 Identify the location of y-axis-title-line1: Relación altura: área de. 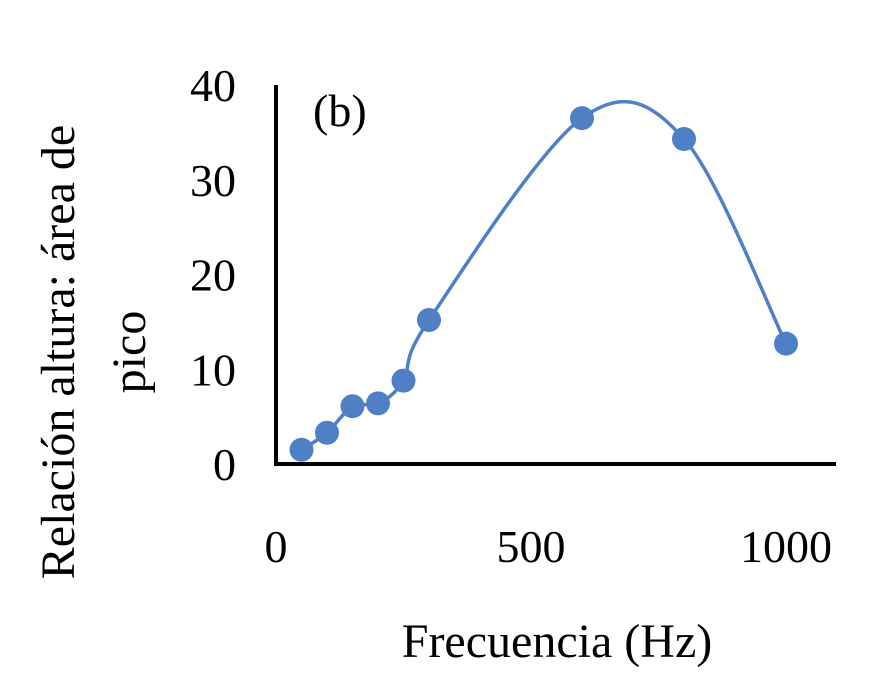
(58, 352).